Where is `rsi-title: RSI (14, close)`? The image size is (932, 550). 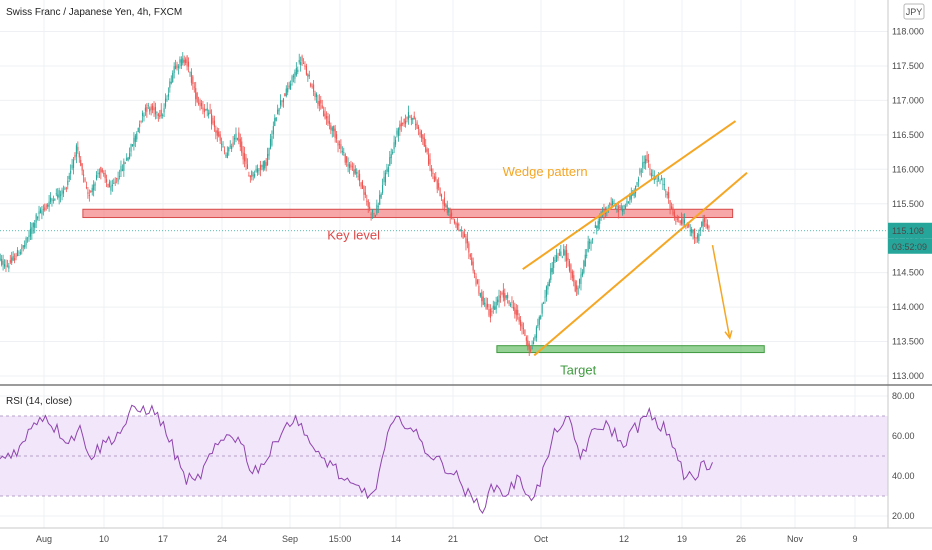
rsi-title: RSI (14, close) is located at coordinates (39, 401).